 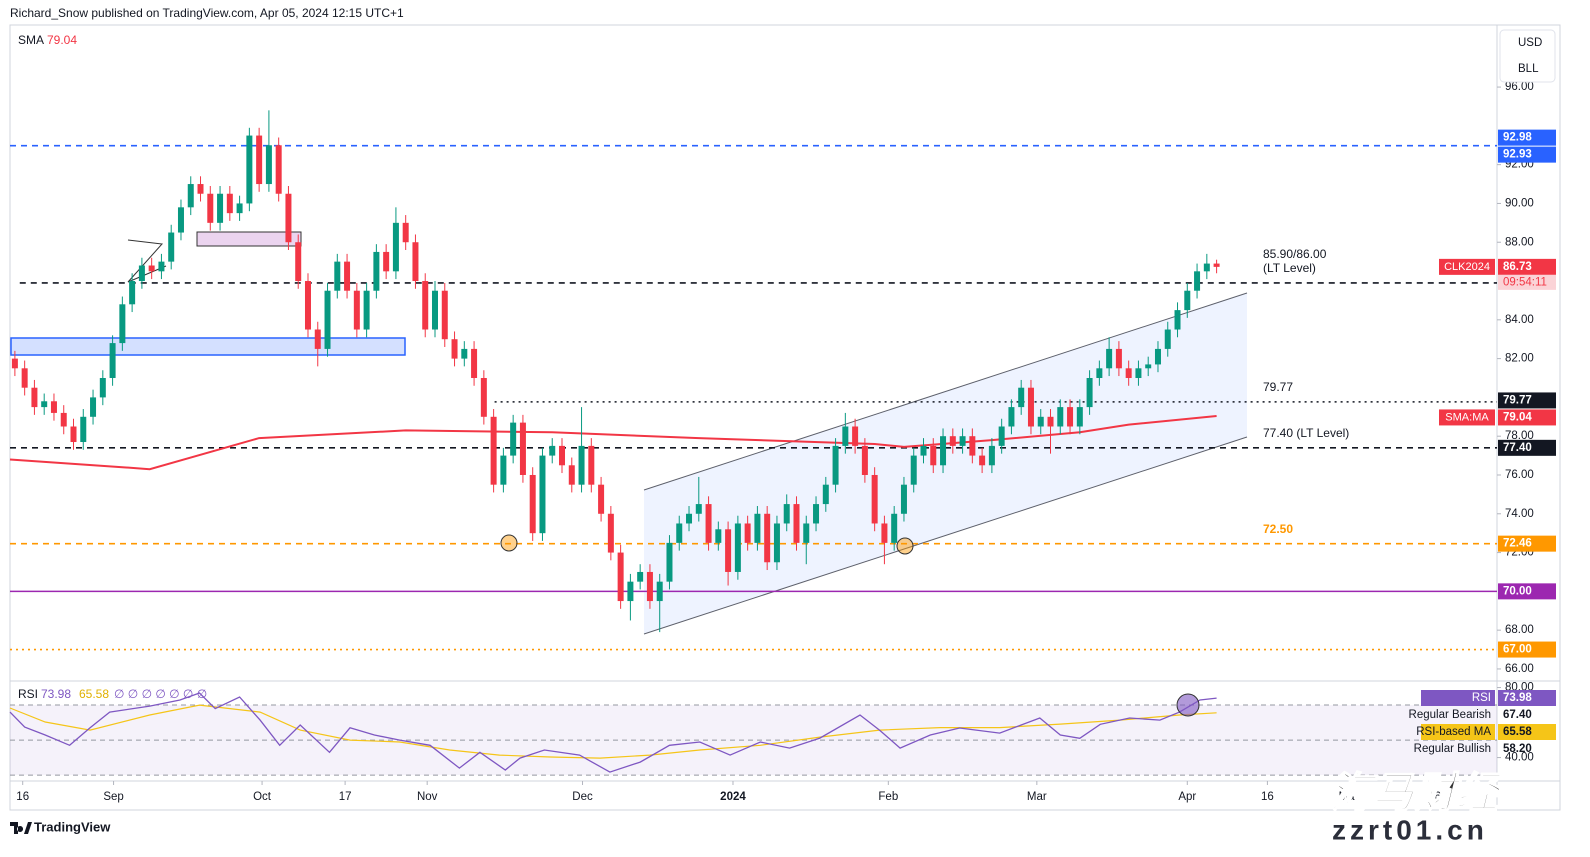 I want to click on touch-marker, so click(x=905, y=546).